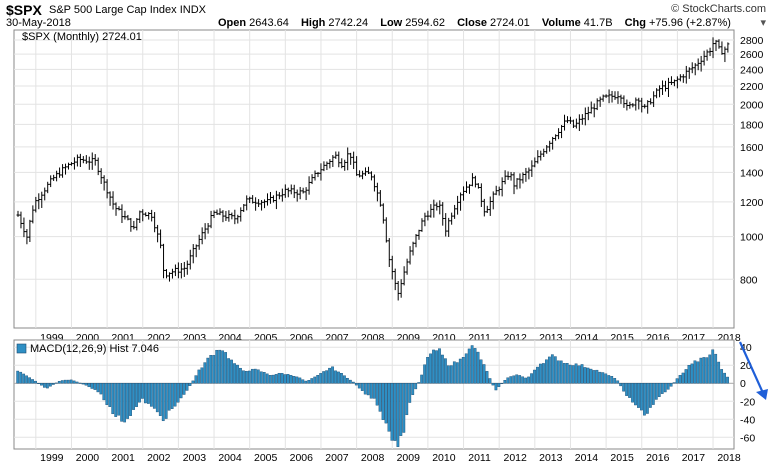  What do you see at coordinates (515, 458) in the screenshot?
I see `x-tick-label: 2012` at bounding box center [515, 458].